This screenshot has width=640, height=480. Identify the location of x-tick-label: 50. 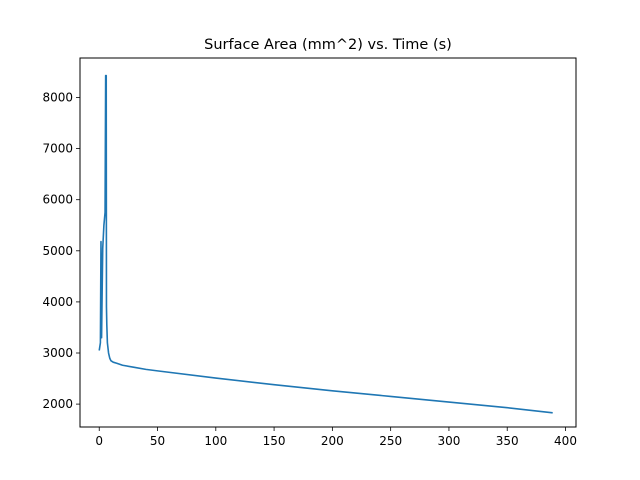
(157, 441).